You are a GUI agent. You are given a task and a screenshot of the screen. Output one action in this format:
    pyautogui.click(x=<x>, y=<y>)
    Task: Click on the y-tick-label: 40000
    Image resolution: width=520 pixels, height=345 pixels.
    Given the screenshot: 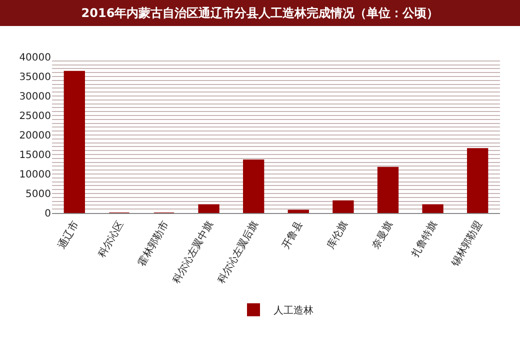 What is the action you would take?
    pyautogui.click(x=35, y=58)
    